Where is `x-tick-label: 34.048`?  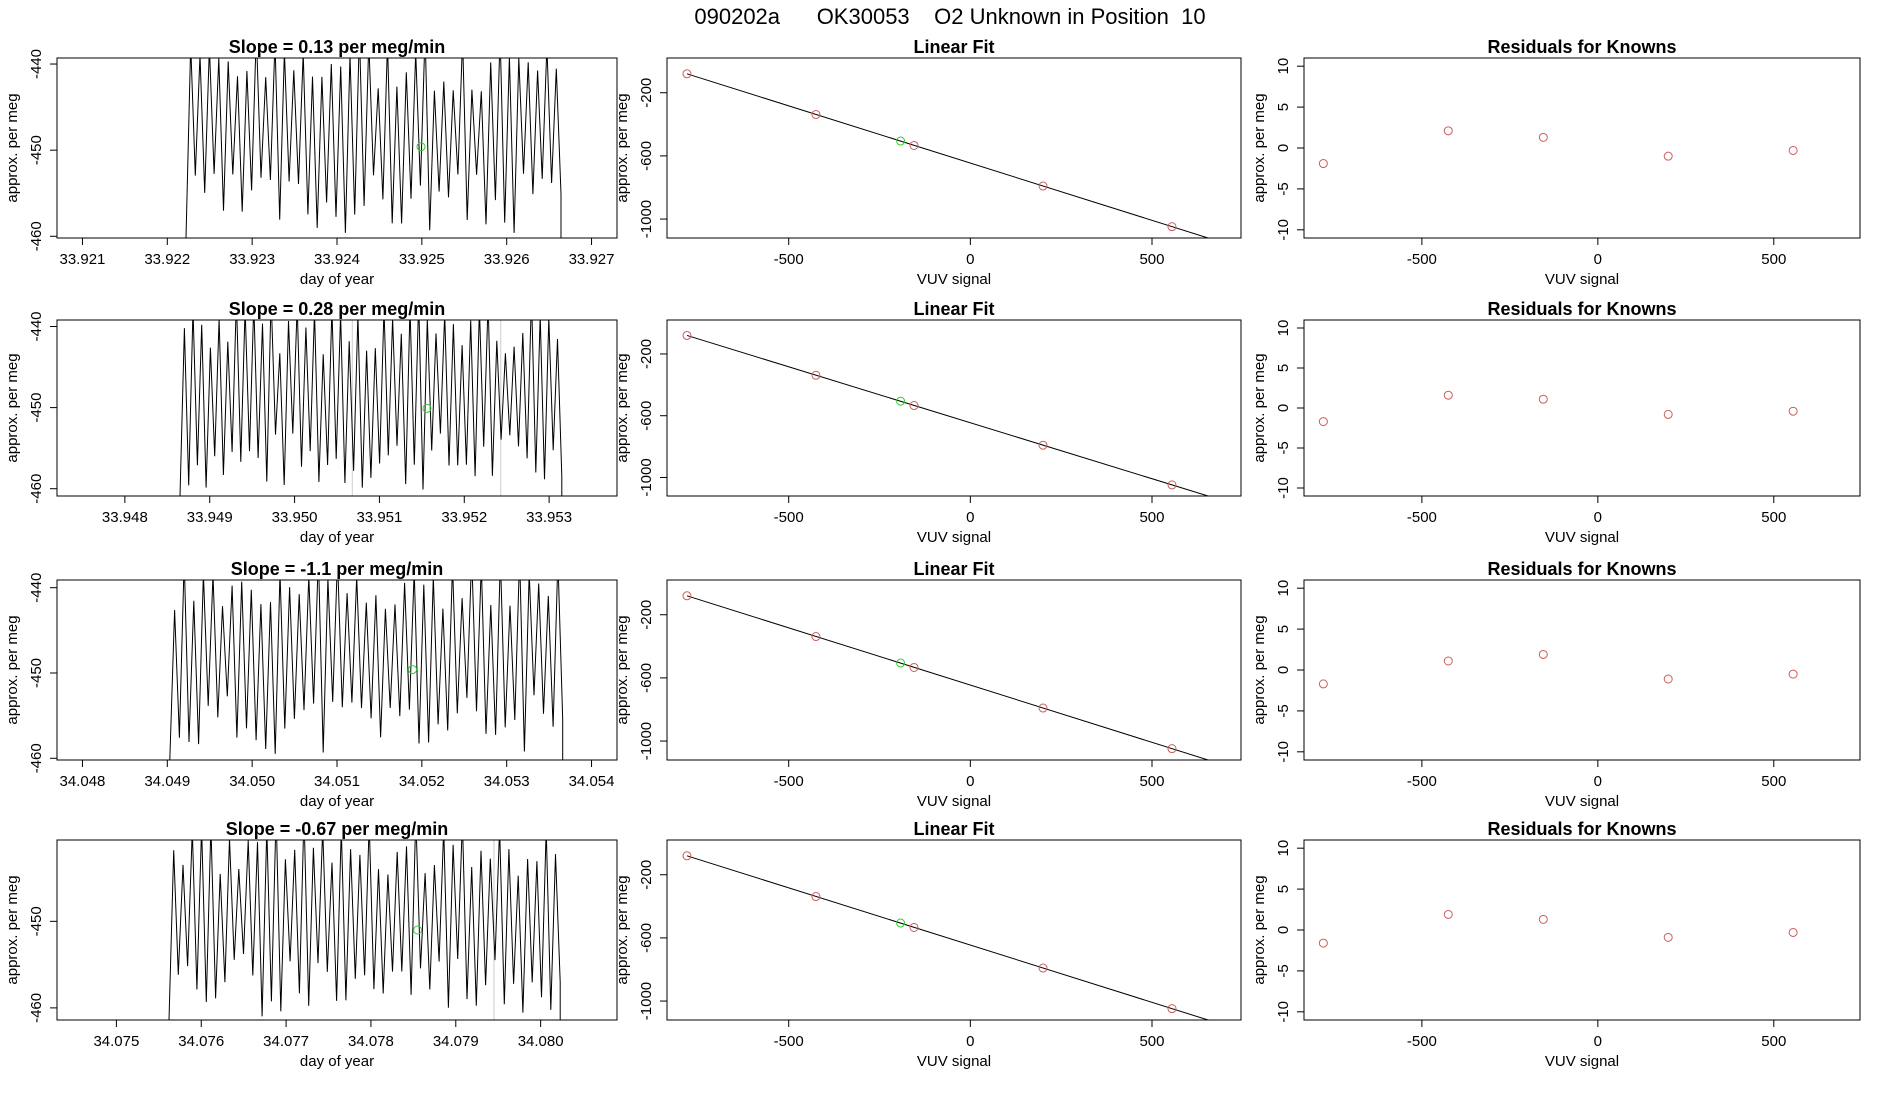
x-tick-label: 34.048 is located at coordinates (83, 781).